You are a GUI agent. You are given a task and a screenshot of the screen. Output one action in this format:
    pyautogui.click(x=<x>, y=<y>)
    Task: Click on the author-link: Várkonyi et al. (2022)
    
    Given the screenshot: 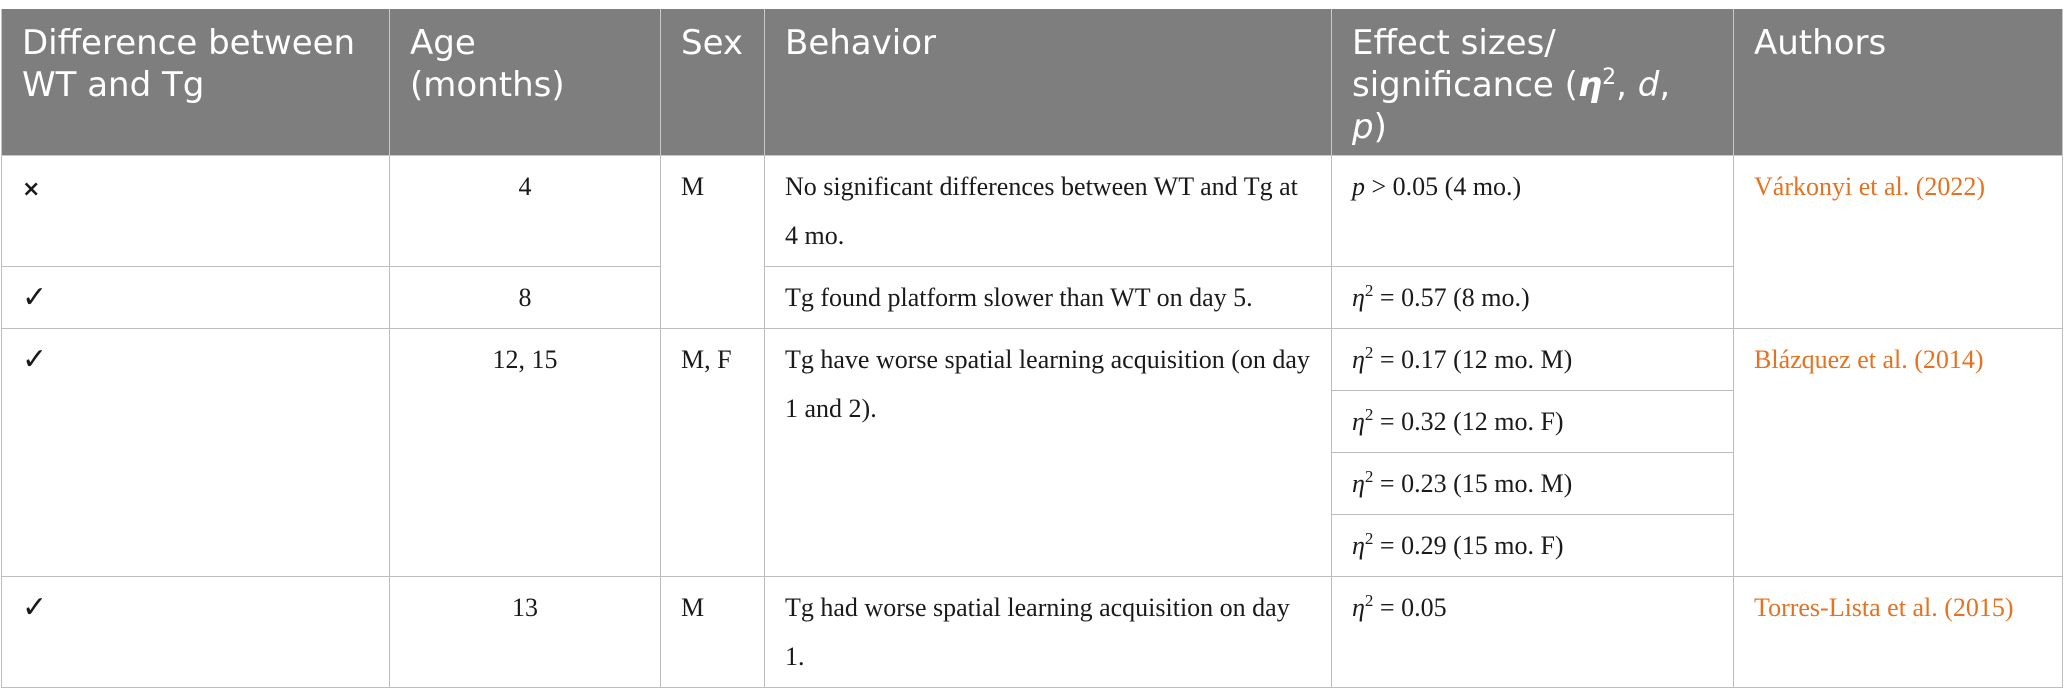 What is the action you would take?
    pyautogui.click(x=1870, y=186)
    